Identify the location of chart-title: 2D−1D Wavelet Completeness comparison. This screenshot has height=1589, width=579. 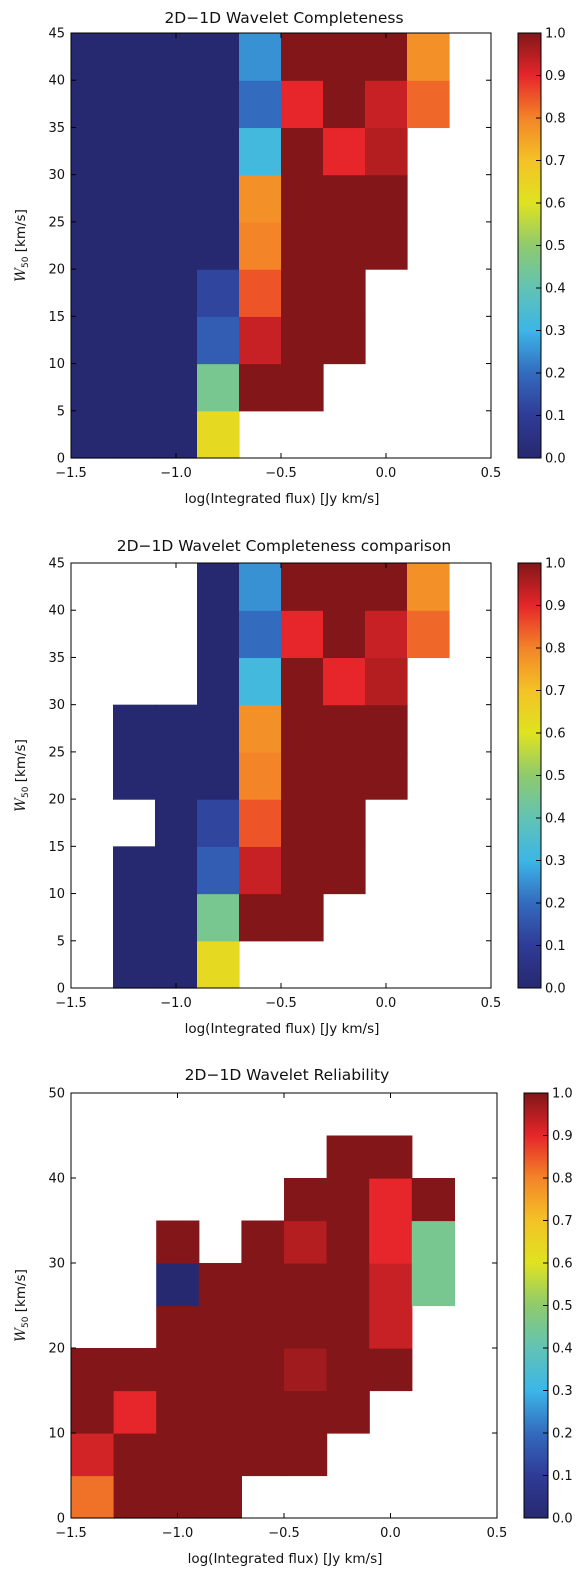
(284, 546).